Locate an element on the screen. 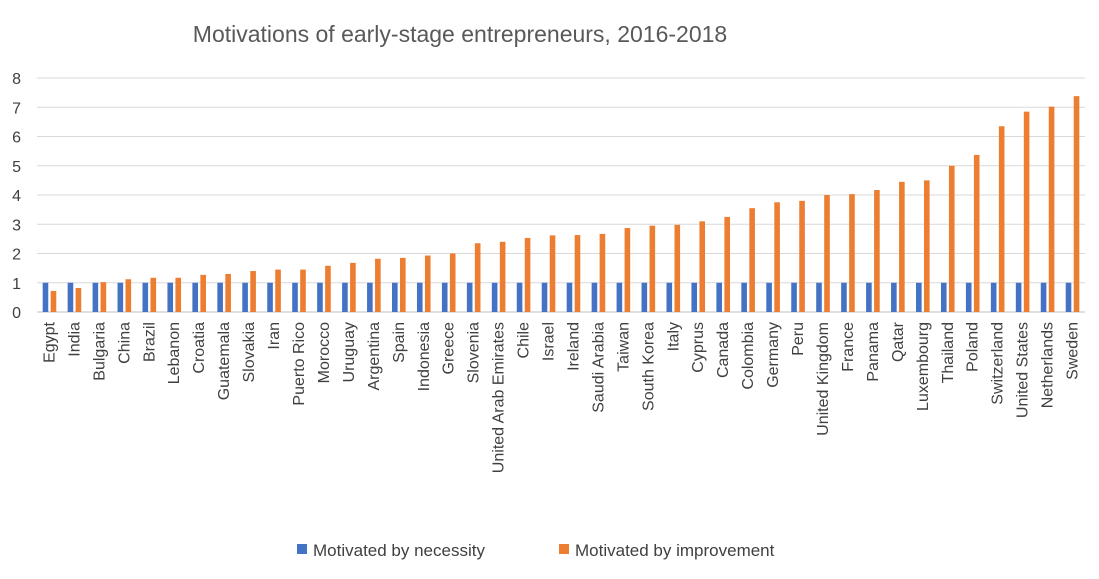  legend-label-necessity: Motivated by necessity is located at coordinates (399, 550).